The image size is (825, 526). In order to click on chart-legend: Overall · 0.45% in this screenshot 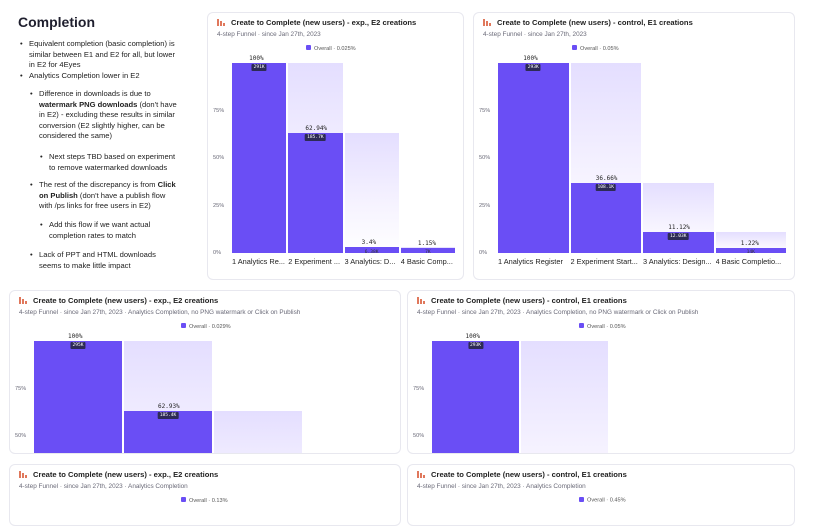, I will do `click(602, 500)`.